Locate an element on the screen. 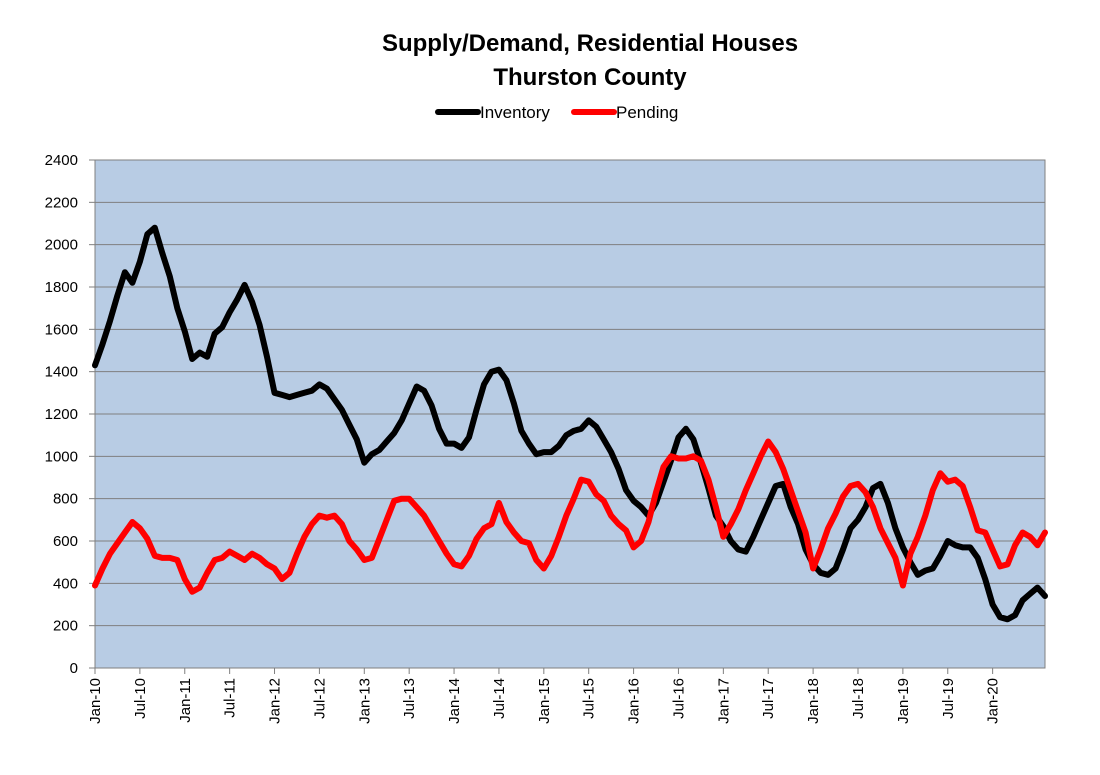 This screenshot has height=775, width=1100. y-tick-label: 2400 is located at coordinates (61, 160).